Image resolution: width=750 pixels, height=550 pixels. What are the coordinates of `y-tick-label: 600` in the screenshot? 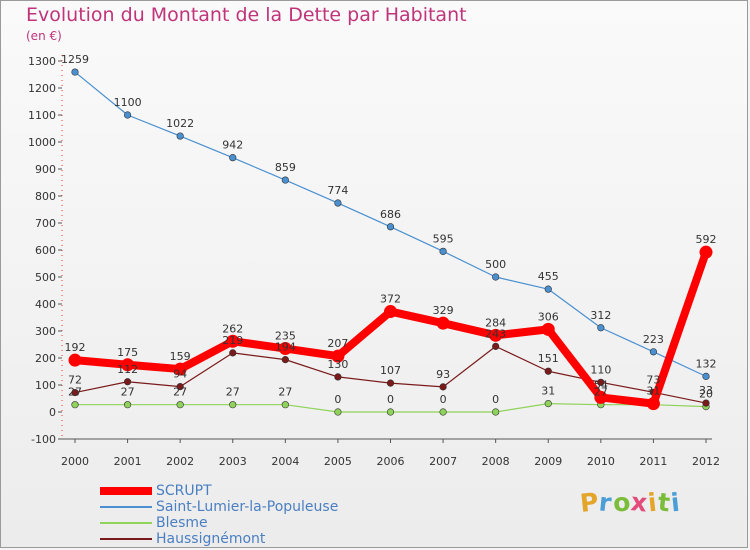 It's located at (45, 250).